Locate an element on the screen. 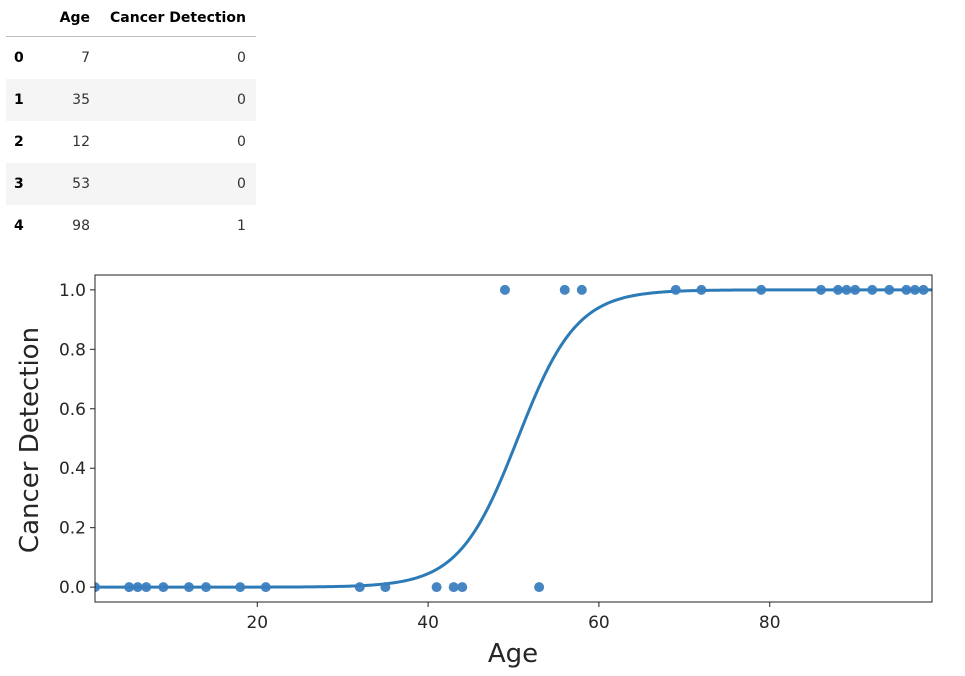 Image resolution: width=965 pixels, height=676 pixels. x-tick-label: 80 is located at coordinates (770, 623).